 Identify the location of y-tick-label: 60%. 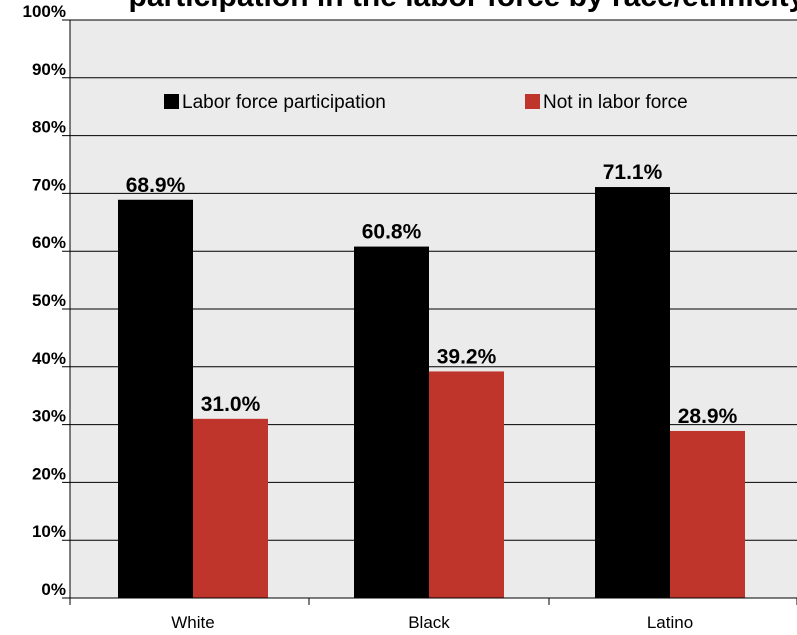
(49, 242).